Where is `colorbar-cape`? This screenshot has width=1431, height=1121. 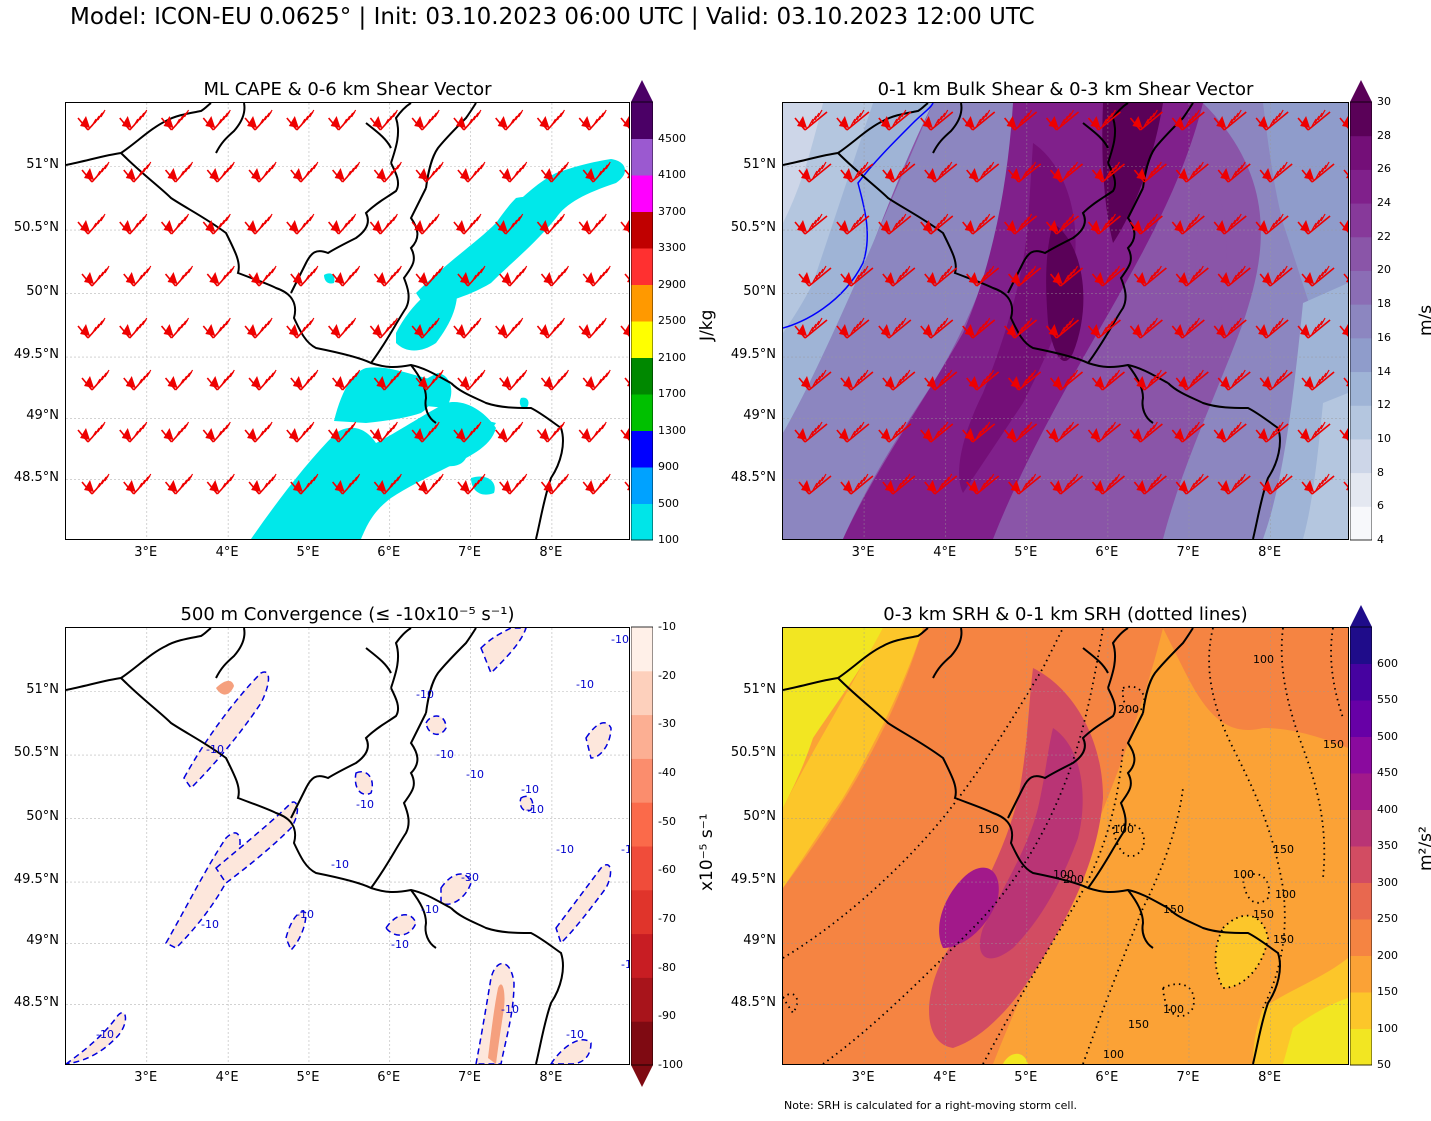 colorbar-cape is located at coordinates (642, 323).